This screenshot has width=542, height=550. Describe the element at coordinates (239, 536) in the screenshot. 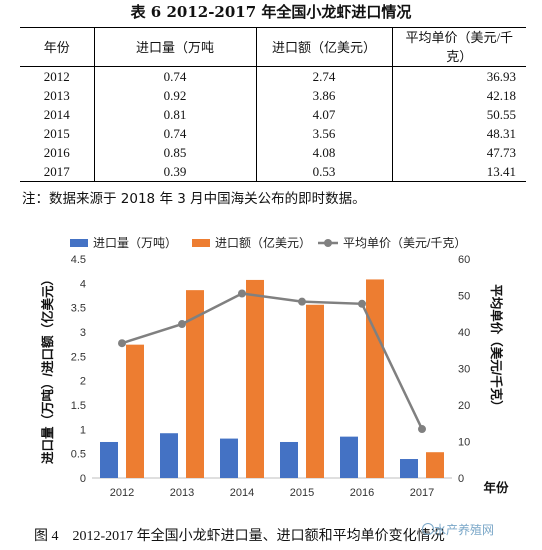

I see `figure-caption: 图 4 2012-2017 年全国小龙虾进口量、进口额和平均单价变化情况` at that location.